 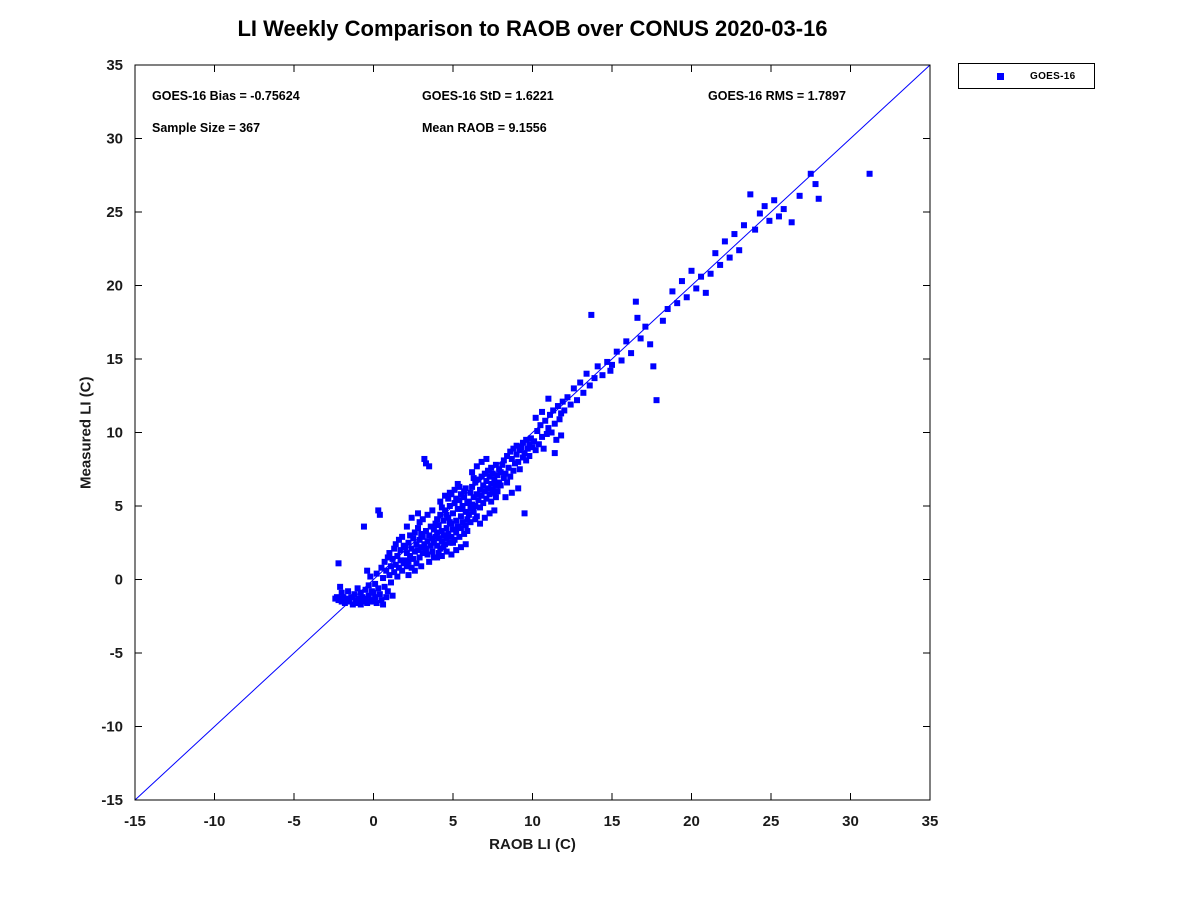 I want to click on x-tick-label: 25, so click(x=771, y=821).